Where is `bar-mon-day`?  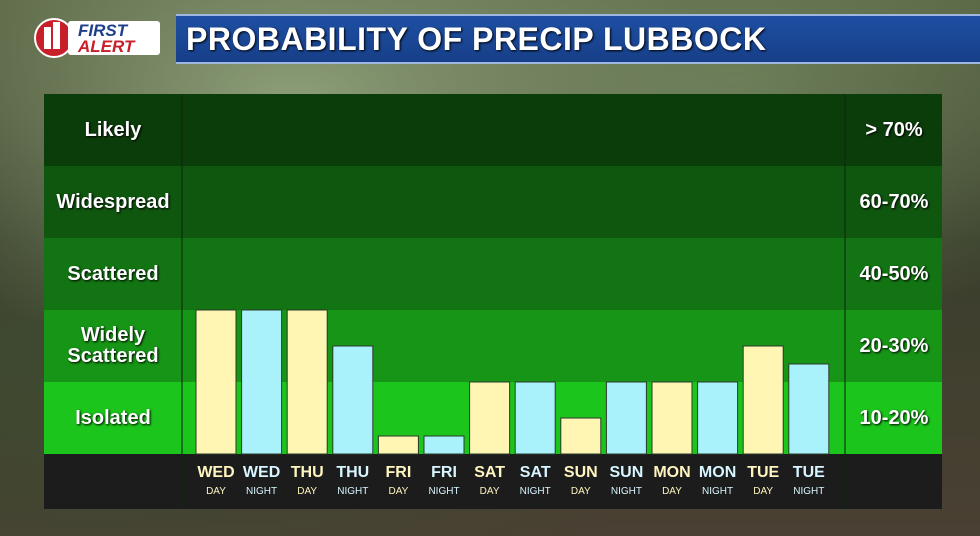
bar-mon-day is located at coordinates (672, 418).